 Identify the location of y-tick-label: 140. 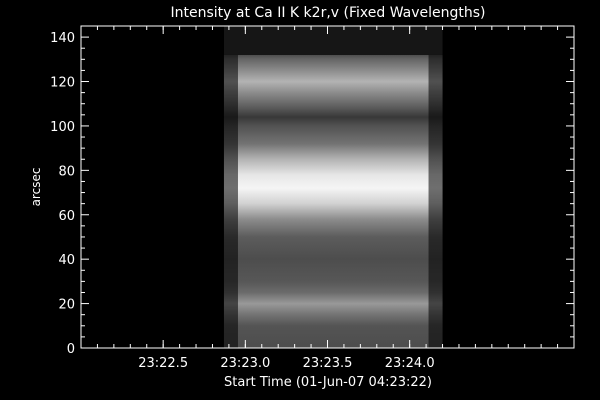
(62, 38).